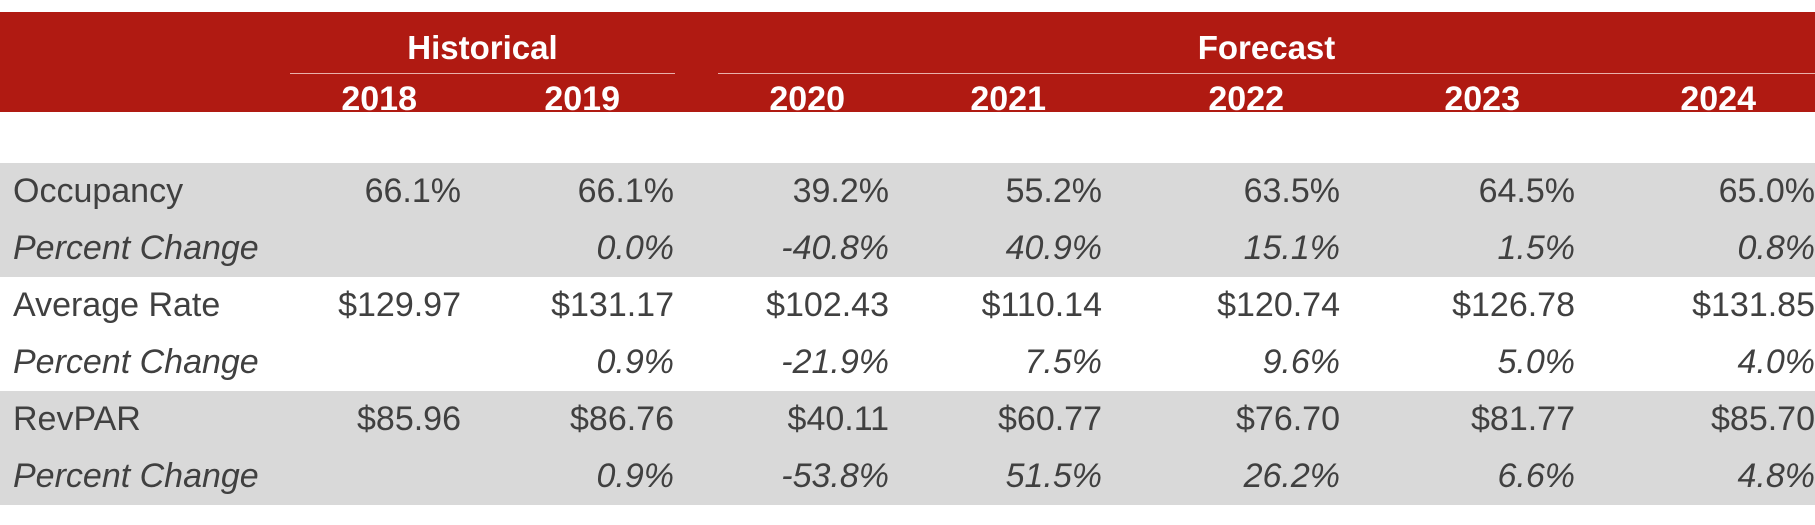 Image resolution: width=1815 pixels, height=525 pixels. Describe the element at coordinates (612, 305) in the screenshot. I see `table-cell: $131.17` at that location.